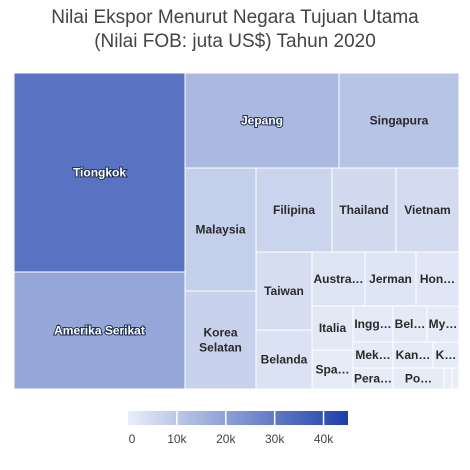 This screenshot has height=470, width=470. I want to click on tile-taiwan-label: Taiwan, so click(284, 291).